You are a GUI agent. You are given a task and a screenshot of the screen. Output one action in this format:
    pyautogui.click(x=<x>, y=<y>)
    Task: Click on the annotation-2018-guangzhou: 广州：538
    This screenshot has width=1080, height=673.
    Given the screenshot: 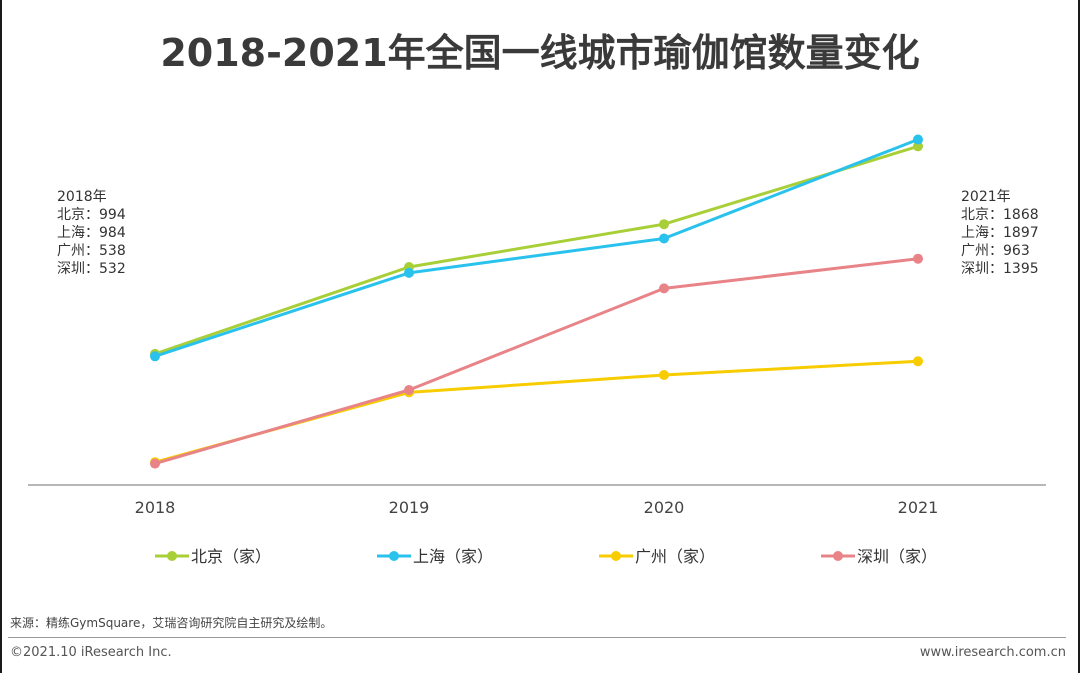 What is the action you would take?
    pyautogui.click(x=91, y=251)
    